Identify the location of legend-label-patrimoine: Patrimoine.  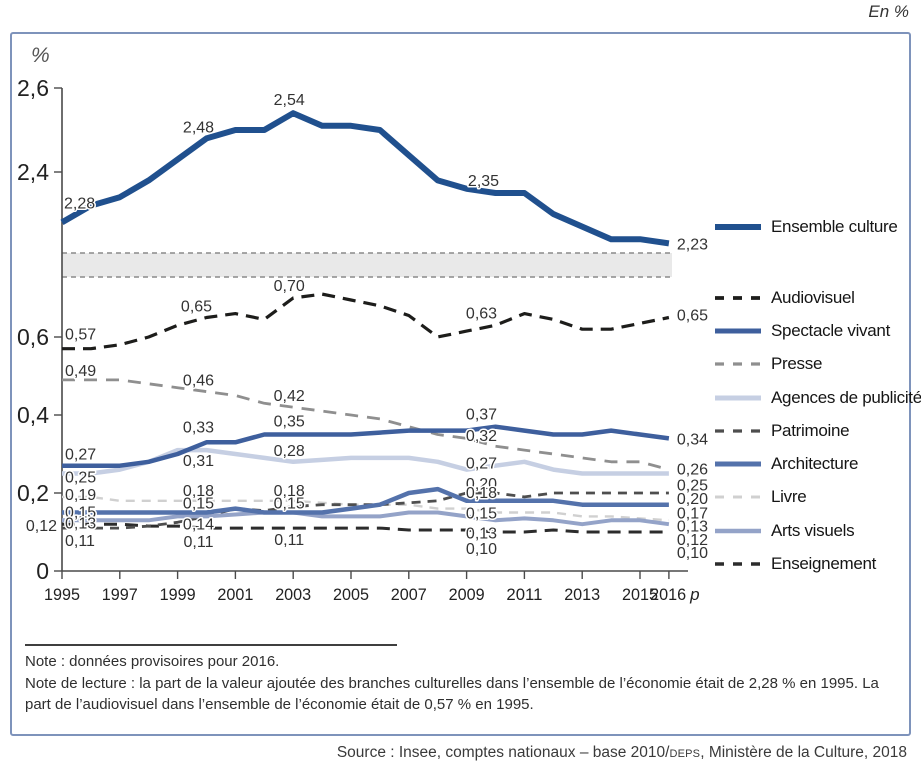
(810, 430).